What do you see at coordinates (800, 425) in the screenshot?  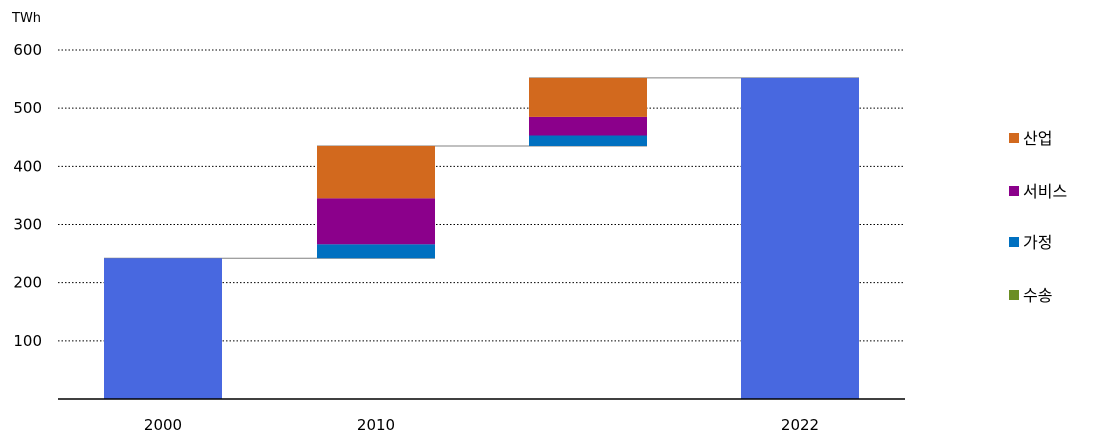 I see `x-tick-label: 2022` at bounding box center [800, 425].